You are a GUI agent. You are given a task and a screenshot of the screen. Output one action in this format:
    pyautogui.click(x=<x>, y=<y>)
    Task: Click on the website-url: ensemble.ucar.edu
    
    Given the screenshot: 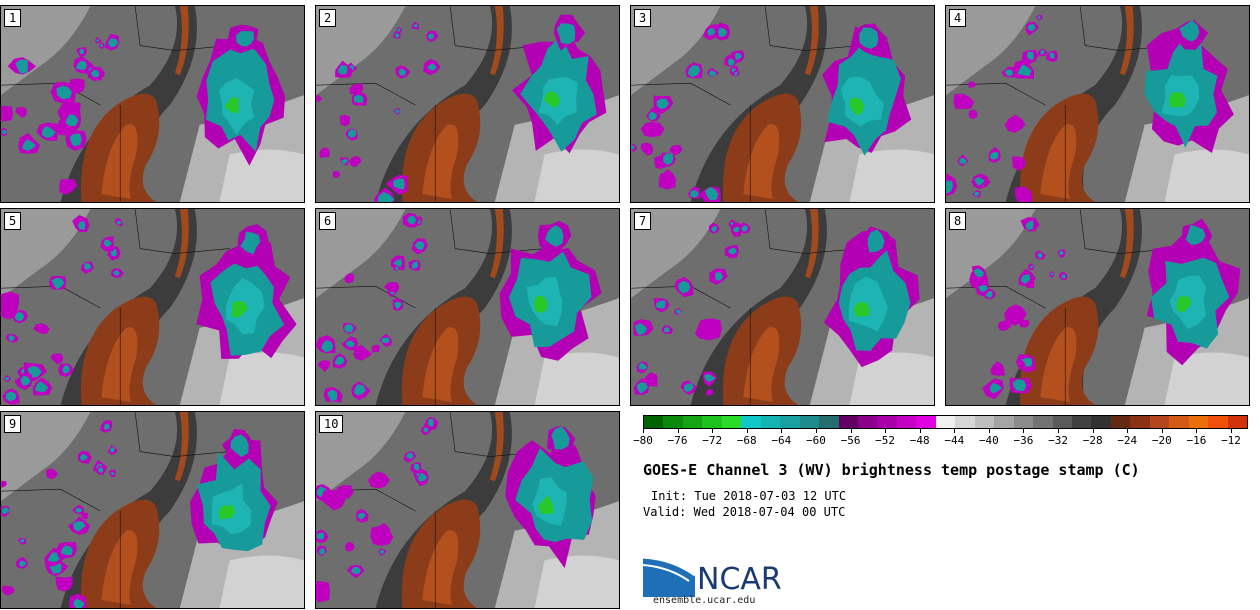 What is the action you would take?
    pyautogui.click(x=704, y=600)
    